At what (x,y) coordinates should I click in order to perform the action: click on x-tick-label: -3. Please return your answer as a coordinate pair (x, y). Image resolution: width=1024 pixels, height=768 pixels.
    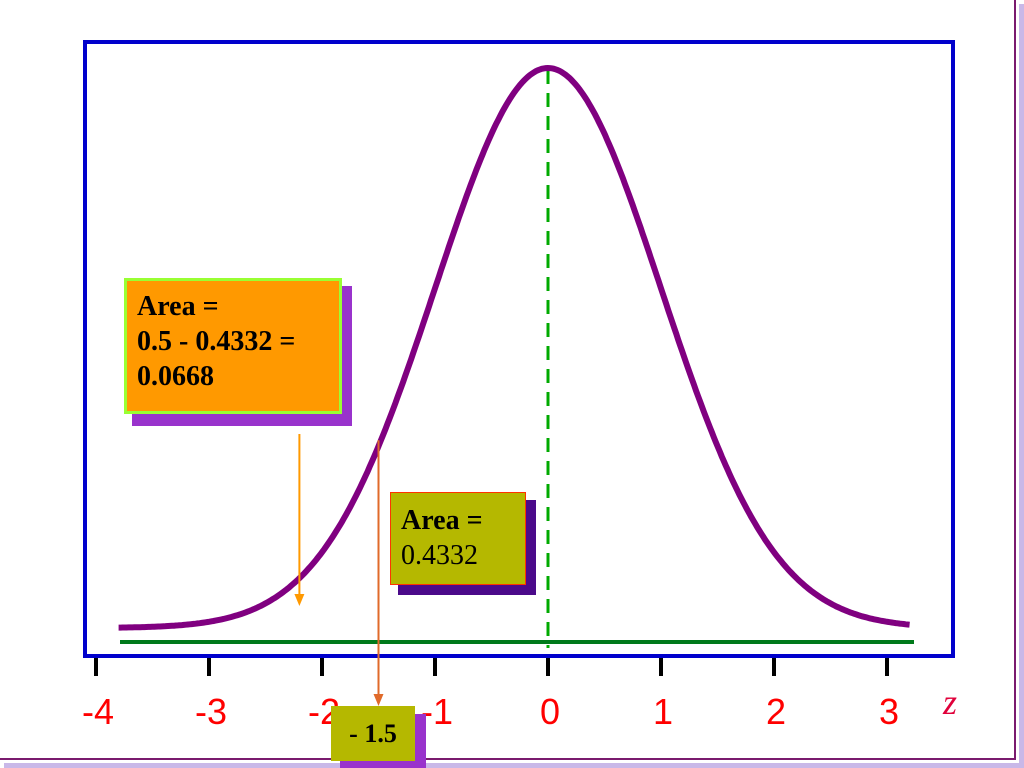
    Looking at the image, I should click on (211, 711).